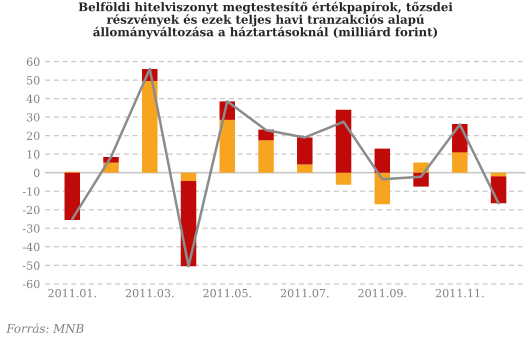 The height and width of the screenshot is (342, 531). I want to click on y-tick-label: 60, so click(33, 62).